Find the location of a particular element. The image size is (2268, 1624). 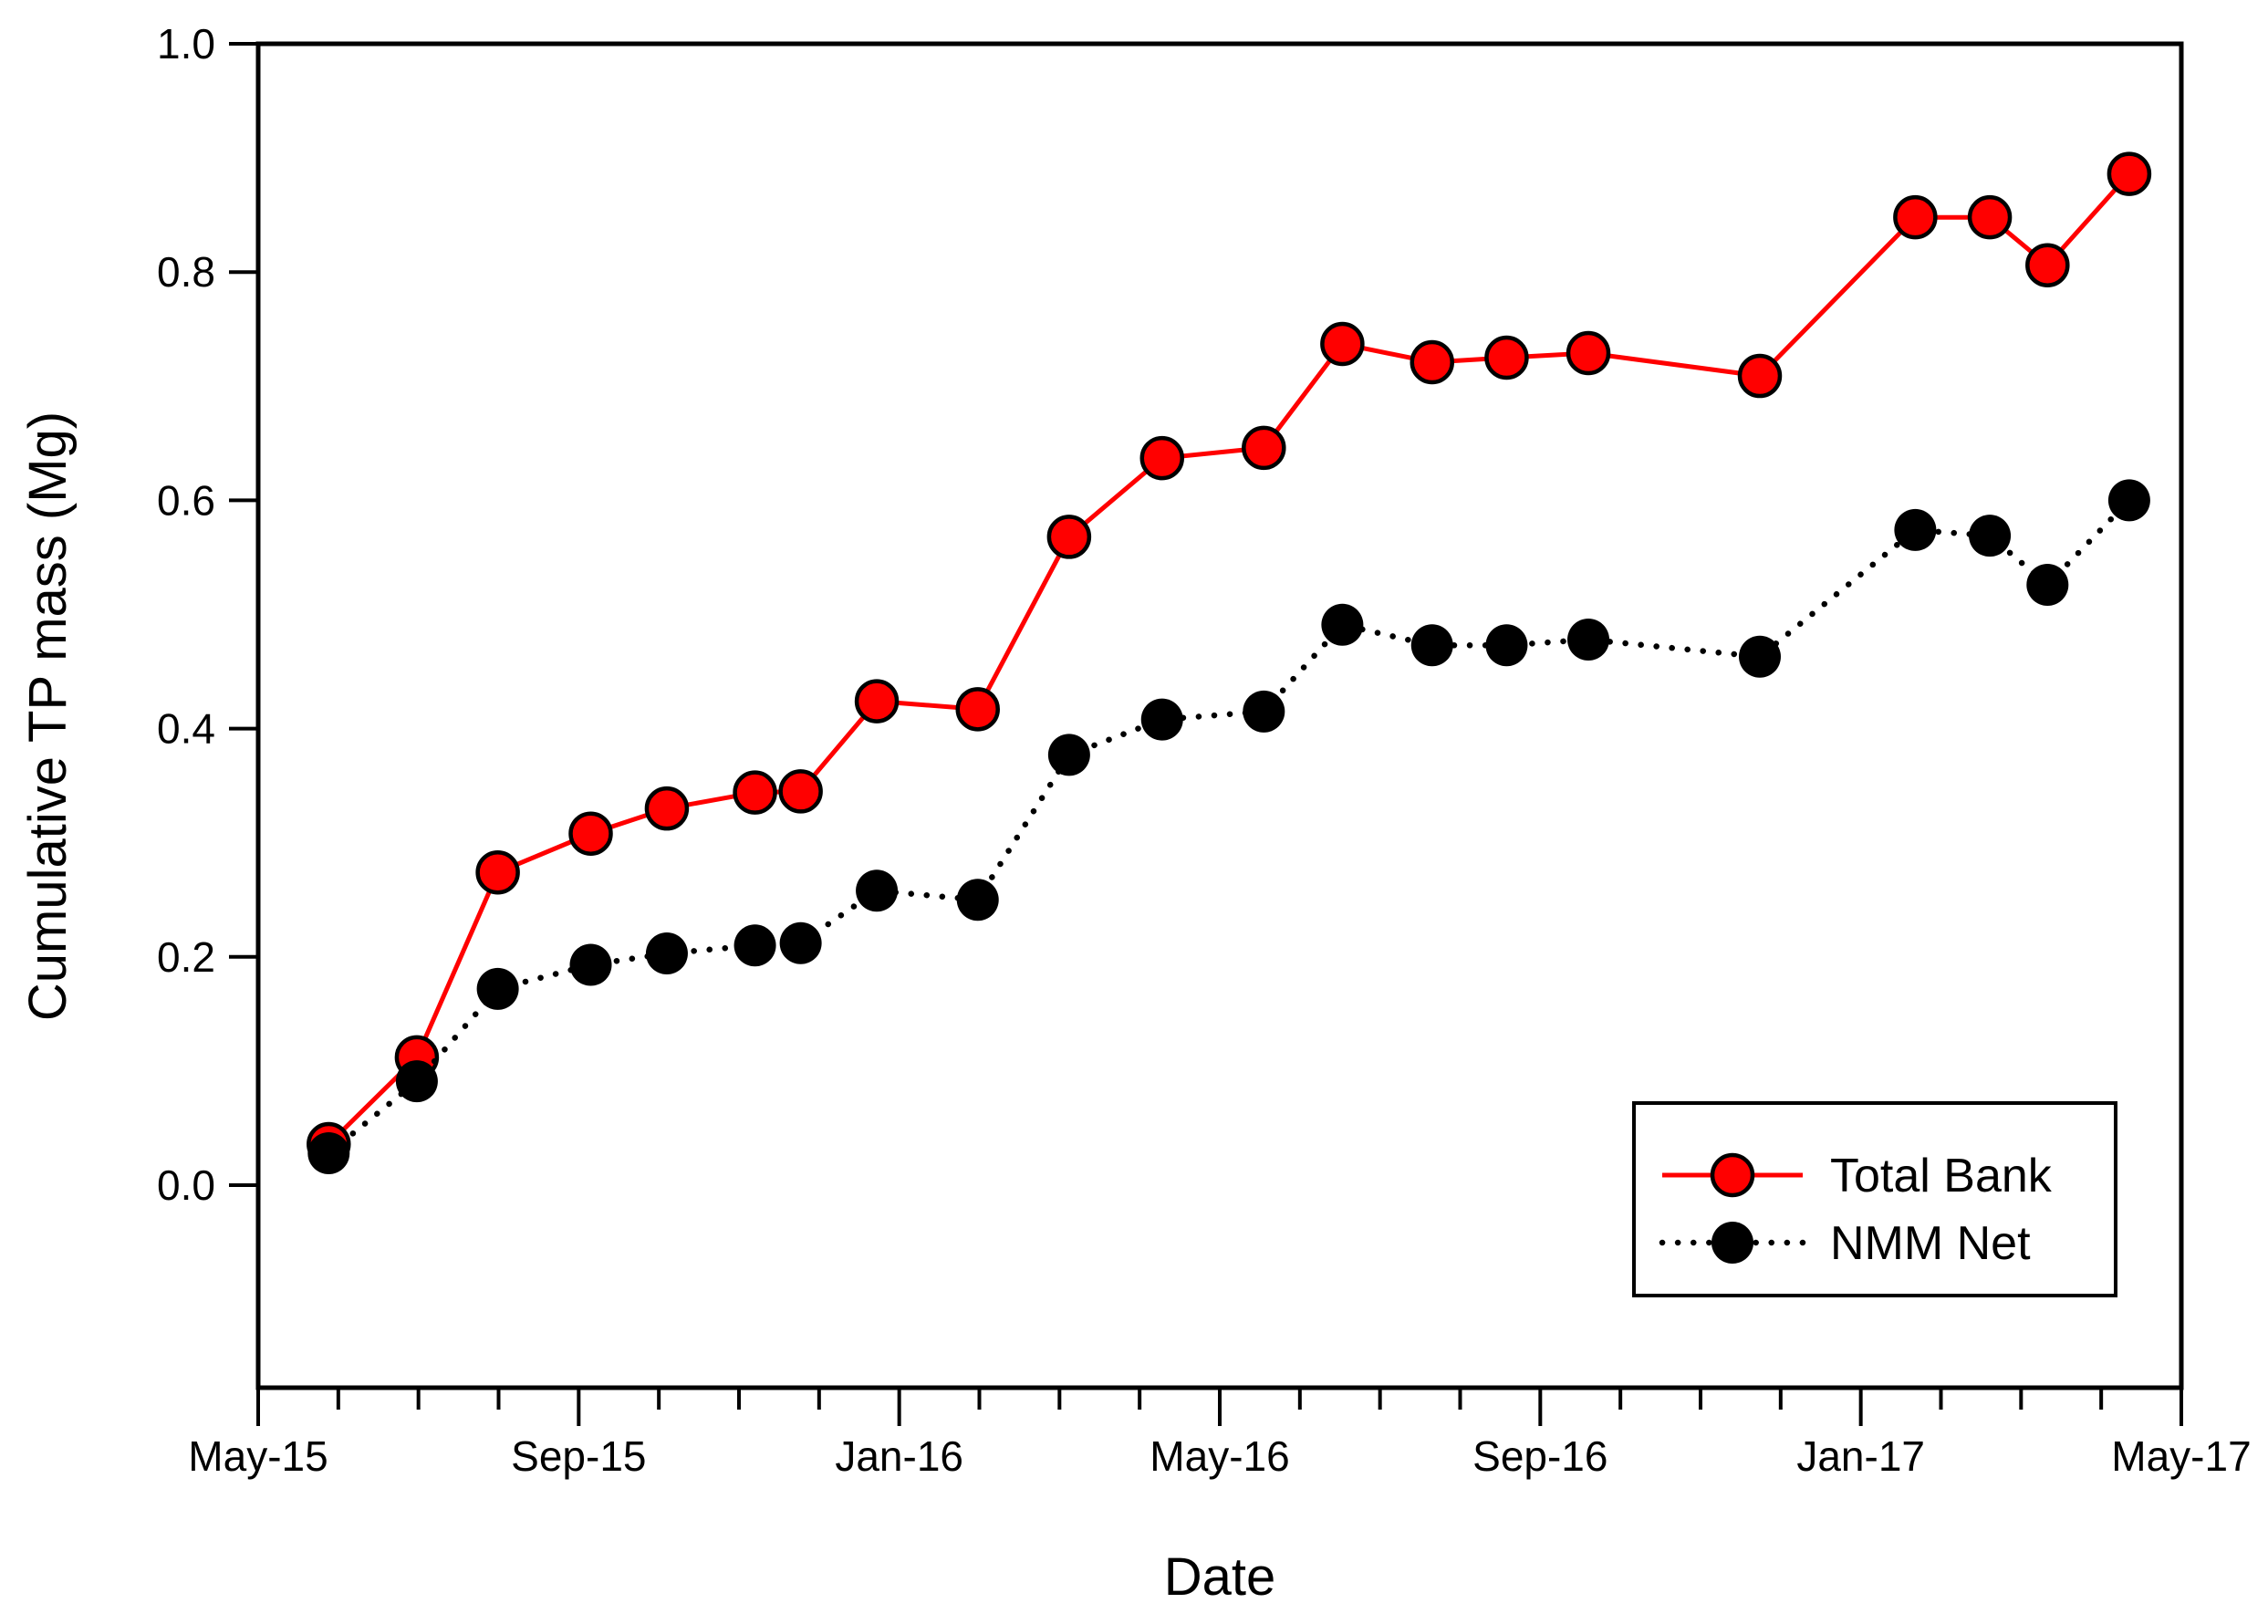

y-tick-label-1.0: 1.0 is located at coordinates (186, 44).